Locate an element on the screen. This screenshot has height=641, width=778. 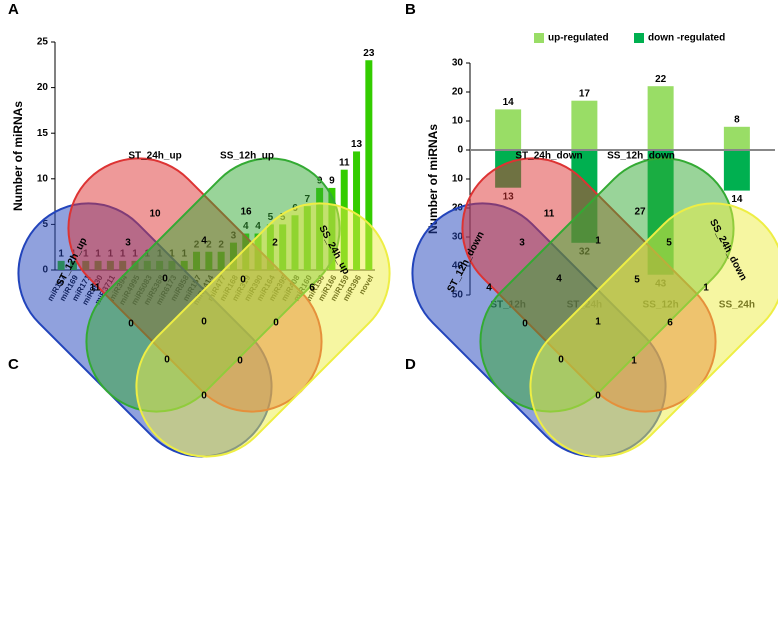
panel-letter: C is located at coordinates (13, 364).